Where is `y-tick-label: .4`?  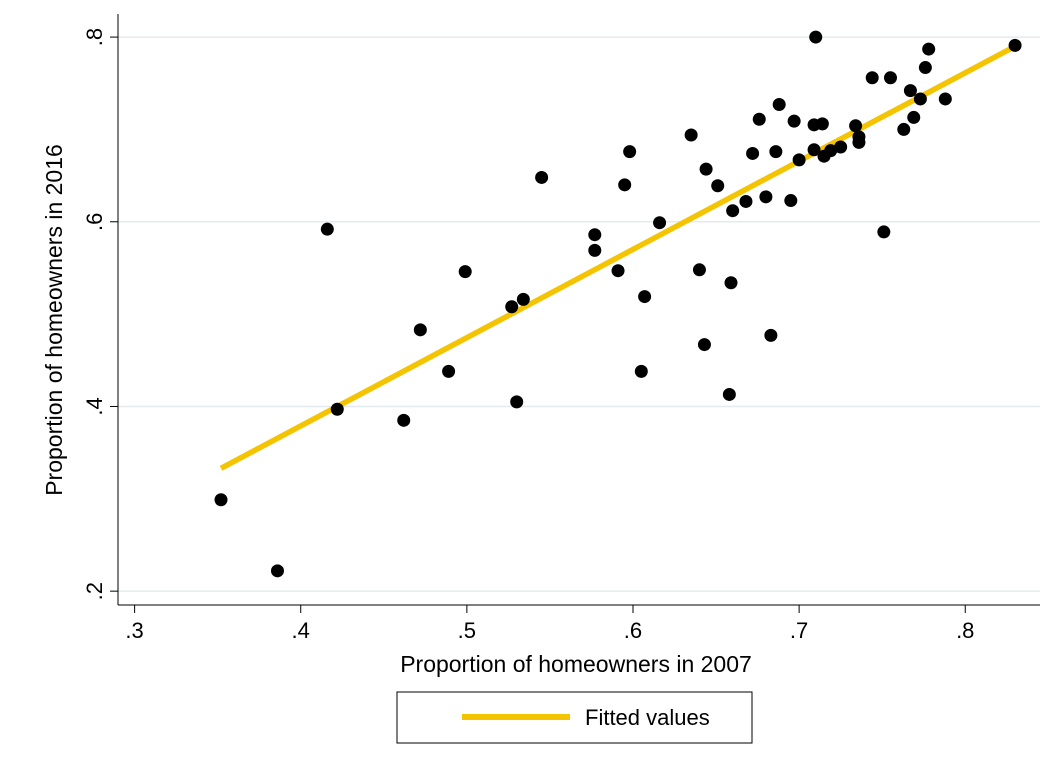
y-tick-label: .4 is located at coordinates (94, 406).